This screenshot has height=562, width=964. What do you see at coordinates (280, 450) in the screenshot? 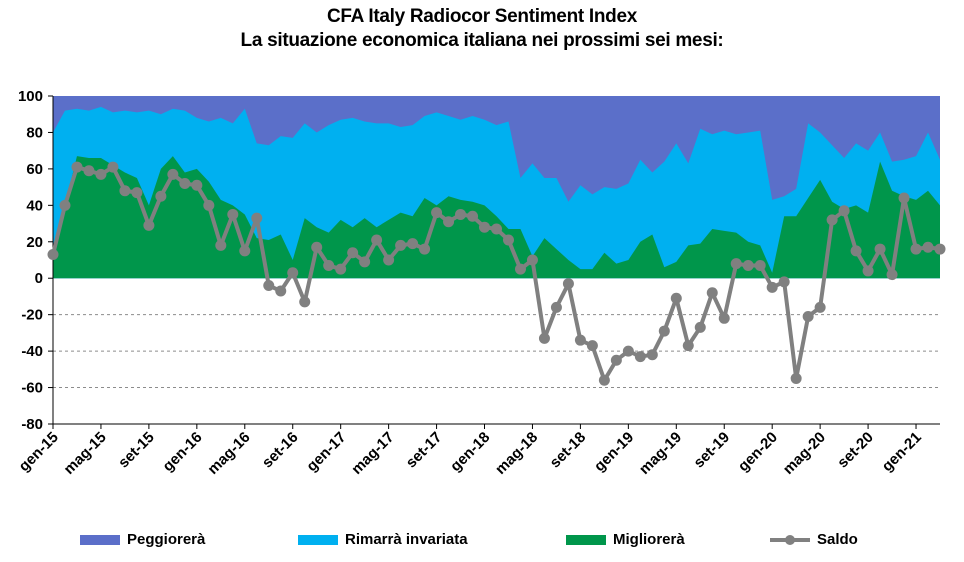
I see `x-tick-label: set-16` at bounding box center [280, 450].